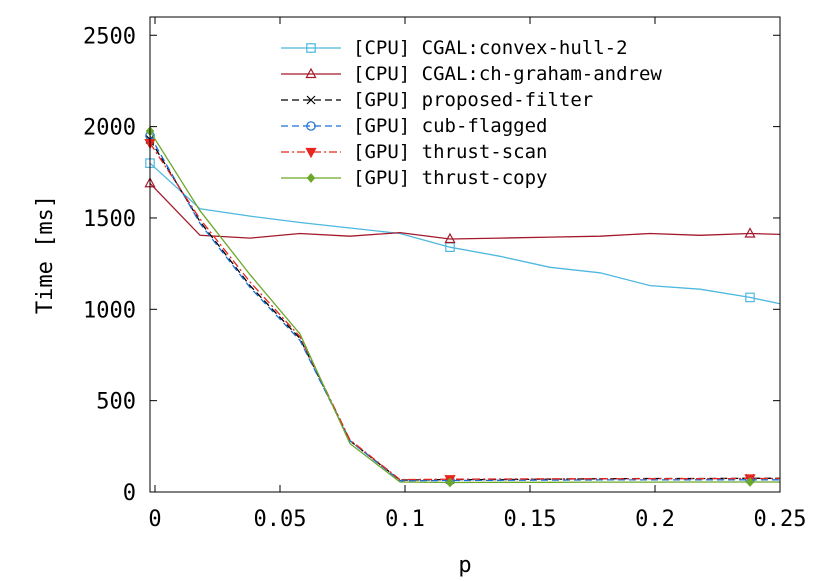 The height and width of the screenshot is (581, 830). Describe the element at coordinates (405, 519) in the screenshot. I see `x-tick-label: 0.1` at that location.